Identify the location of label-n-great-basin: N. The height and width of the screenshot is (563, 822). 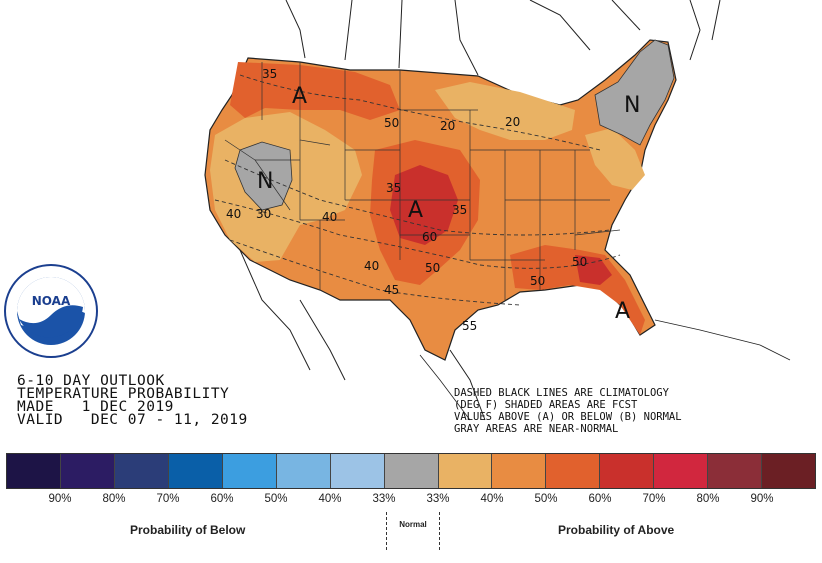
(265, 181).